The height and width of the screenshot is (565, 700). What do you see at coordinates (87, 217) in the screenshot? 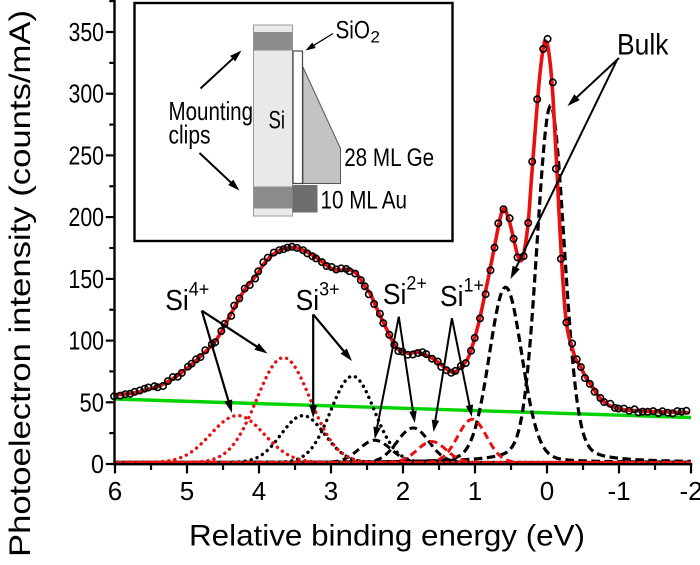
I see `svg-text: 200` at bounding box center [87, 217].